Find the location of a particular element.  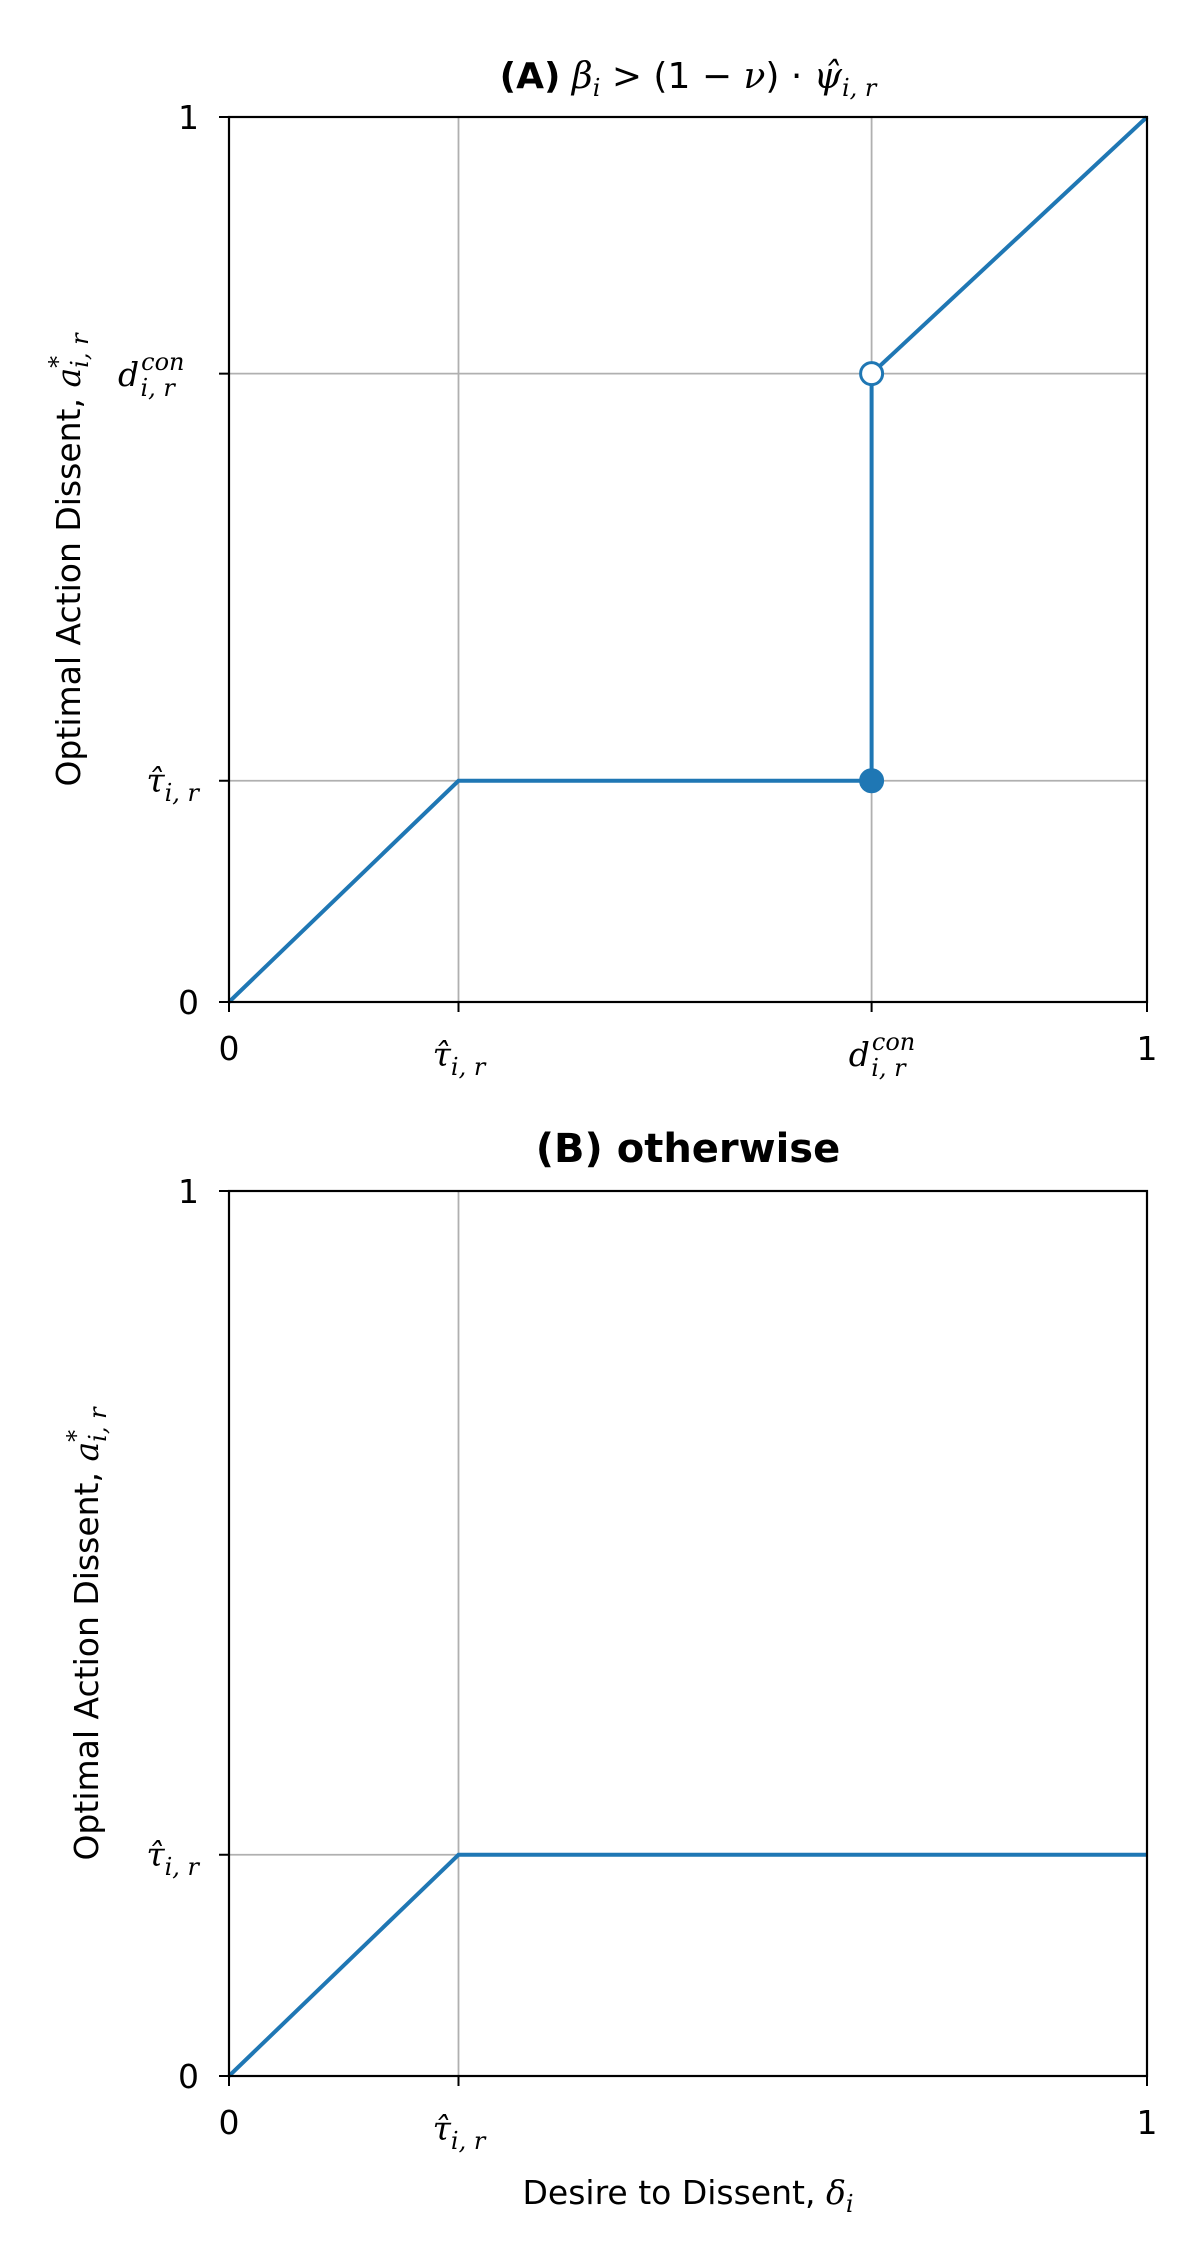

panel-b-ylabel: Optimal Action Dissent, a*i, r is located at coordinates (87, 1633).